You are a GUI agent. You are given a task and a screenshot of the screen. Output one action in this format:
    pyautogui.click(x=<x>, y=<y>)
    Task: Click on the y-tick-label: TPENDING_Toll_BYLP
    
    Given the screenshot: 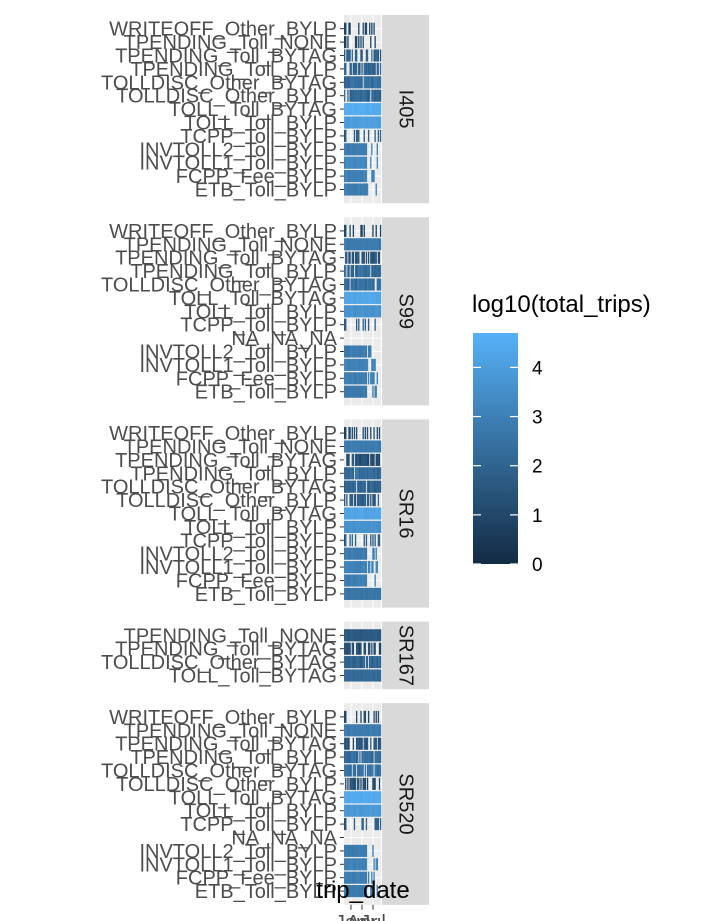 What is the action you would take?
    pyautogui.click(x=233, y=474)
    